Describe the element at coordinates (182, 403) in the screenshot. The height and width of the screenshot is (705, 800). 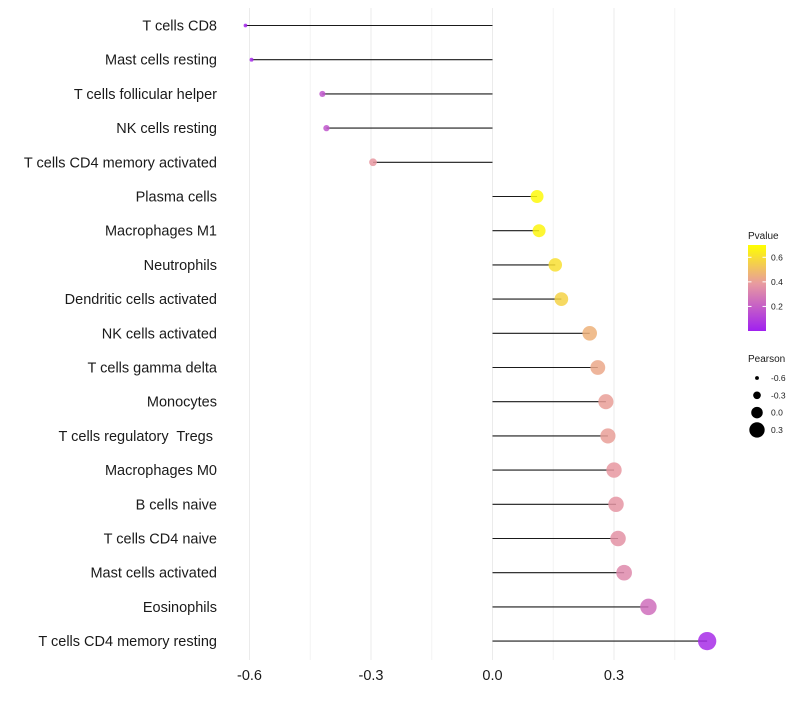
I see `category-label: Monocytes` at that location.